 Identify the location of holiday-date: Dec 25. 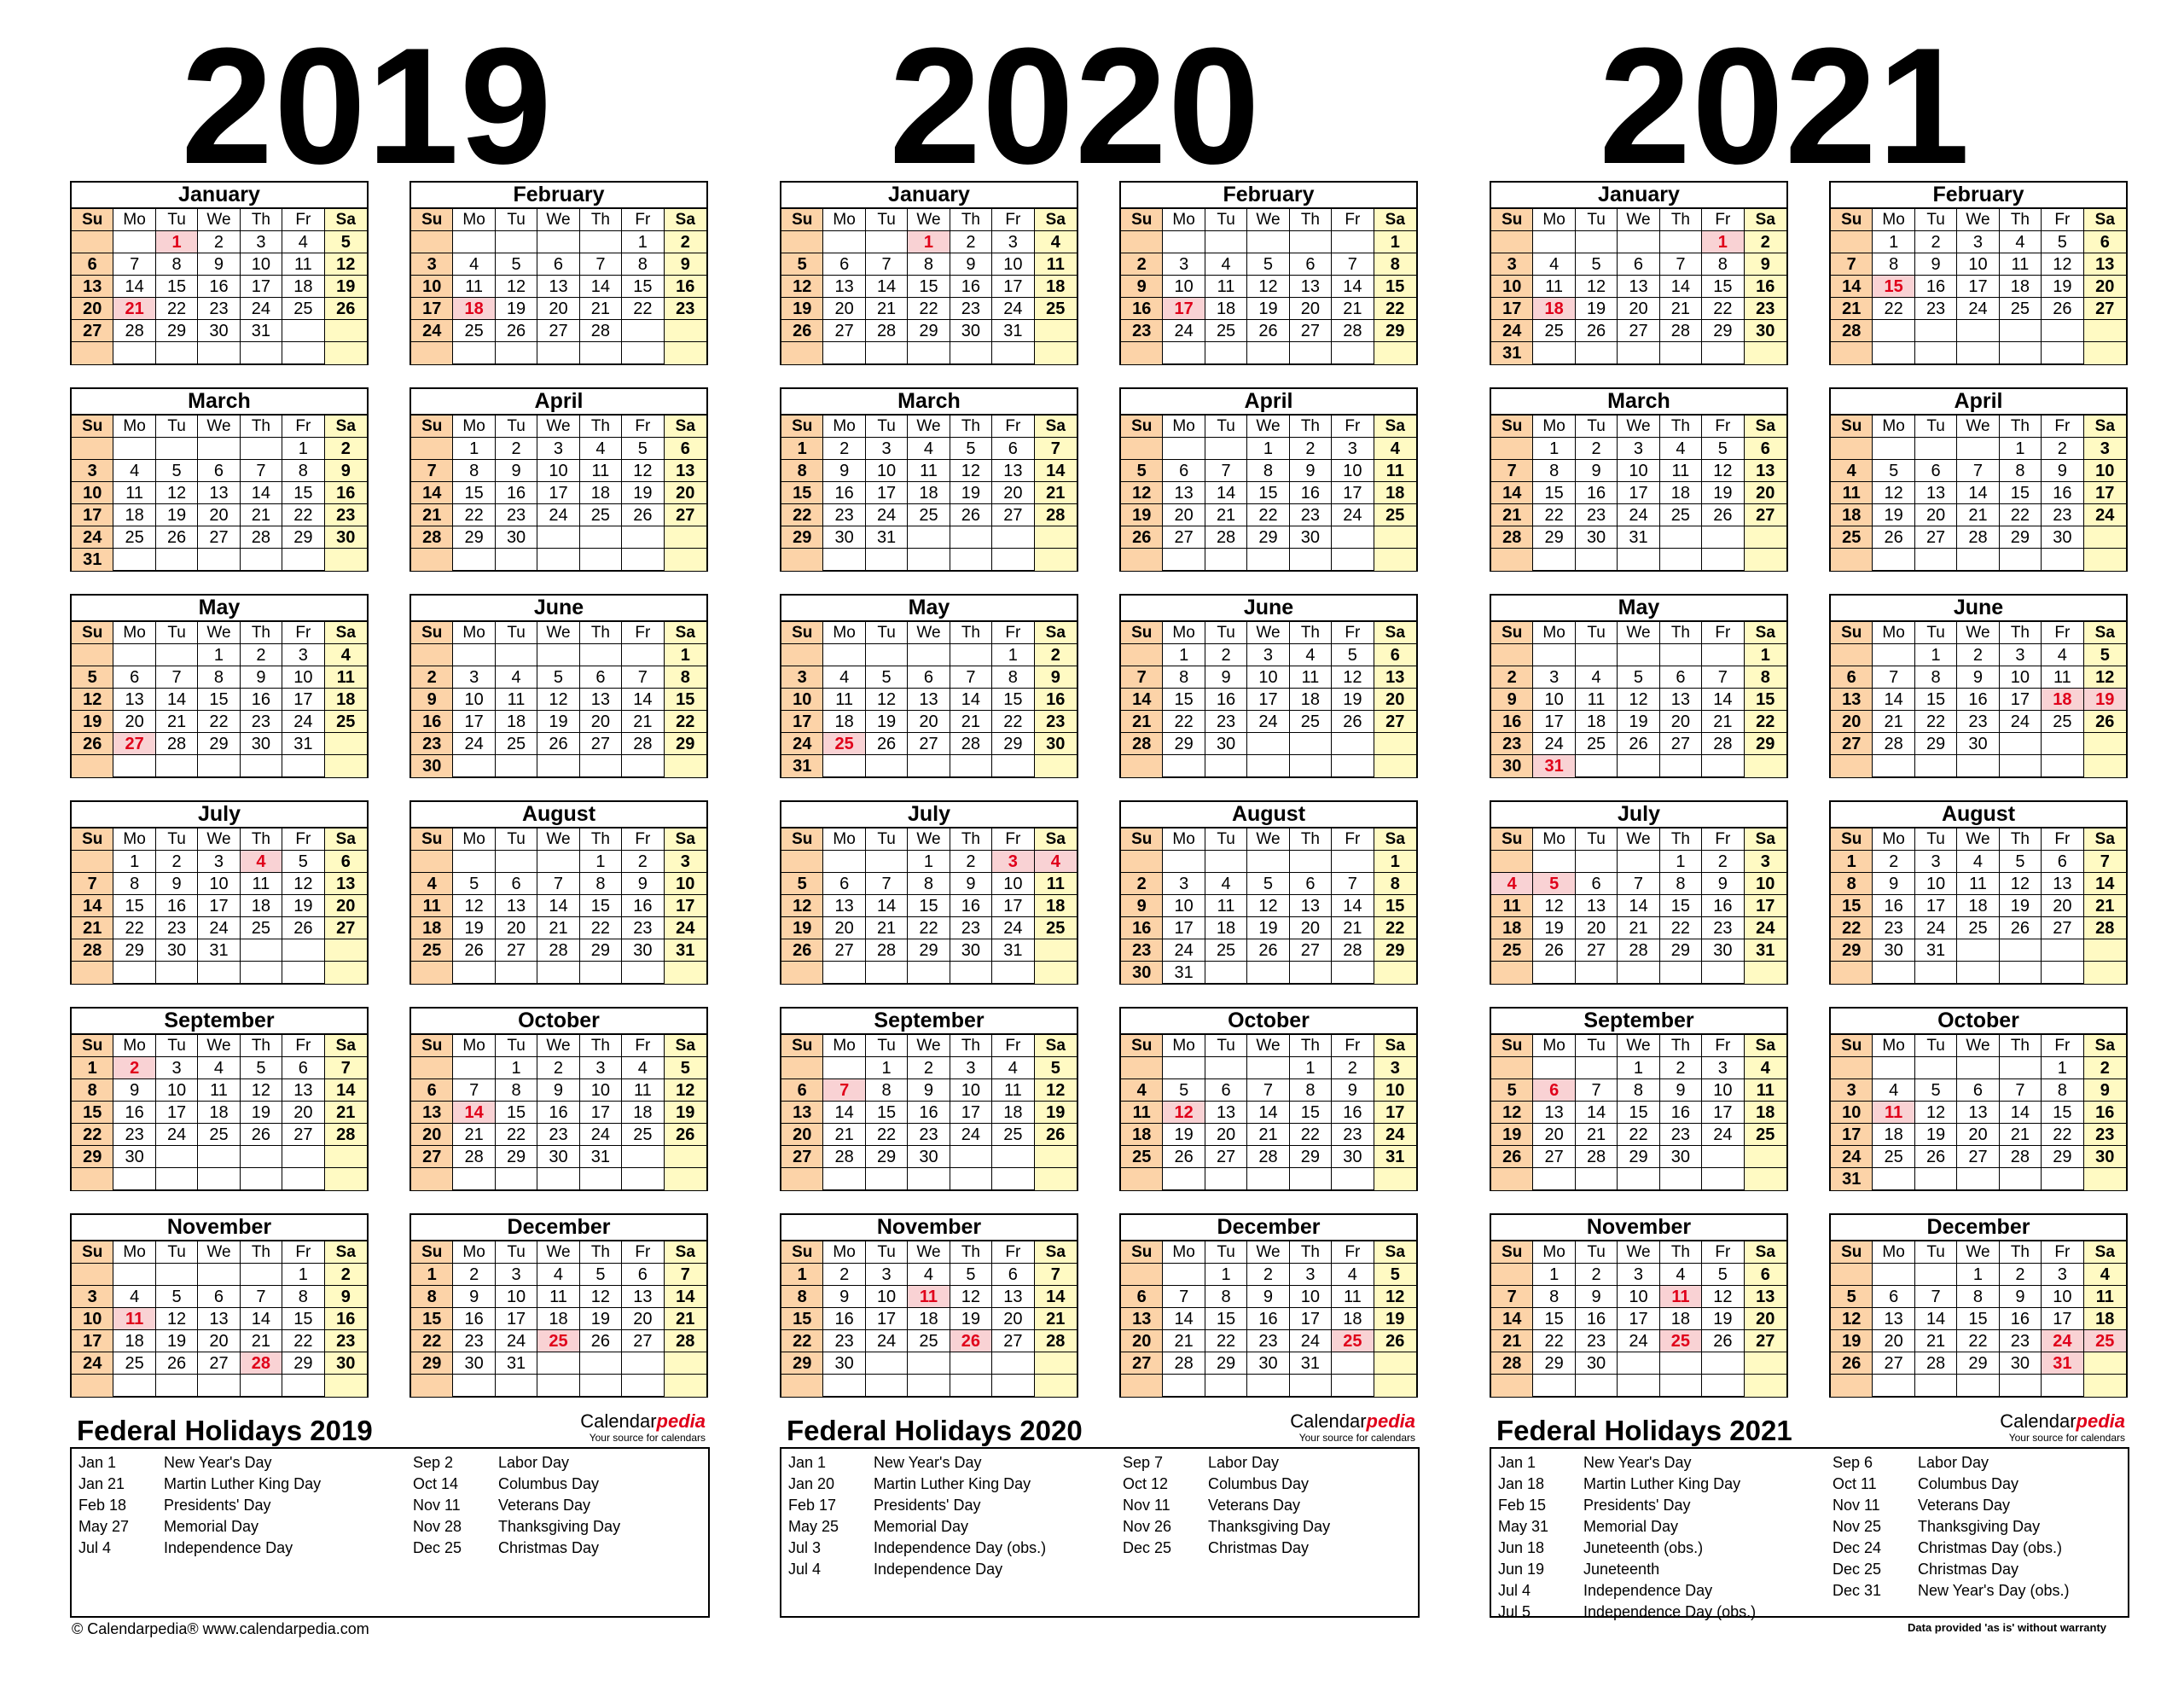
(1857, 1569).